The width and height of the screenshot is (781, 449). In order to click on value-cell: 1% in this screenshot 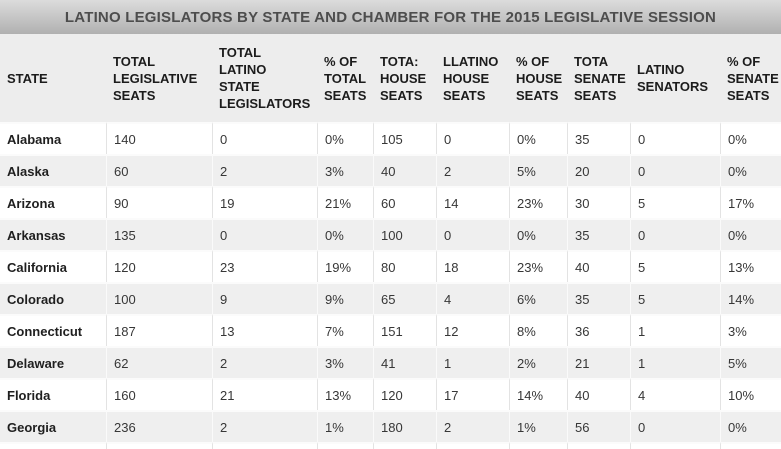, I will do `click(538, 426)`.